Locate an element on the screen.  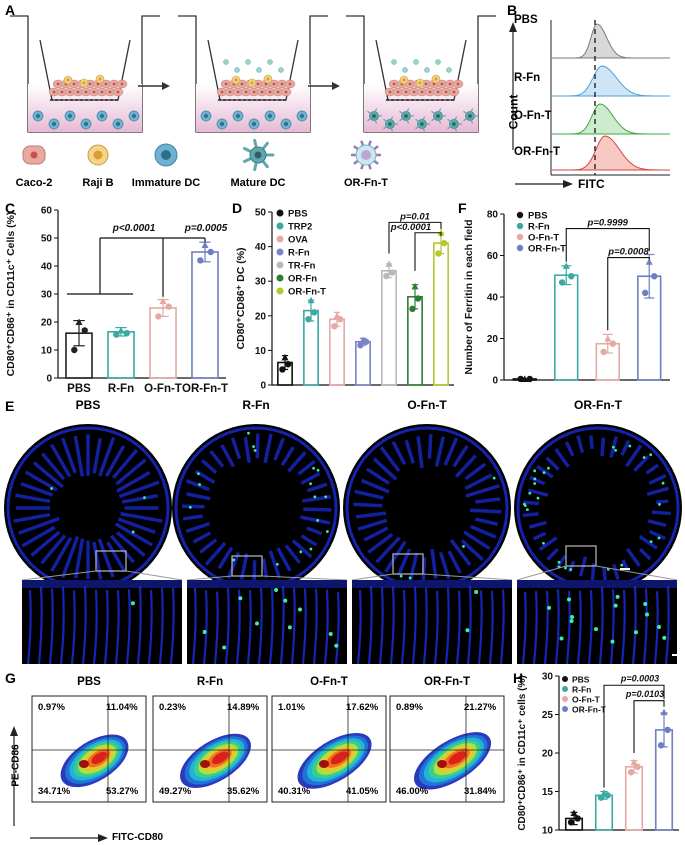
y-axis-label: CD80⁺CD86⁺ DC (%) is located at coordinates (241, 298).